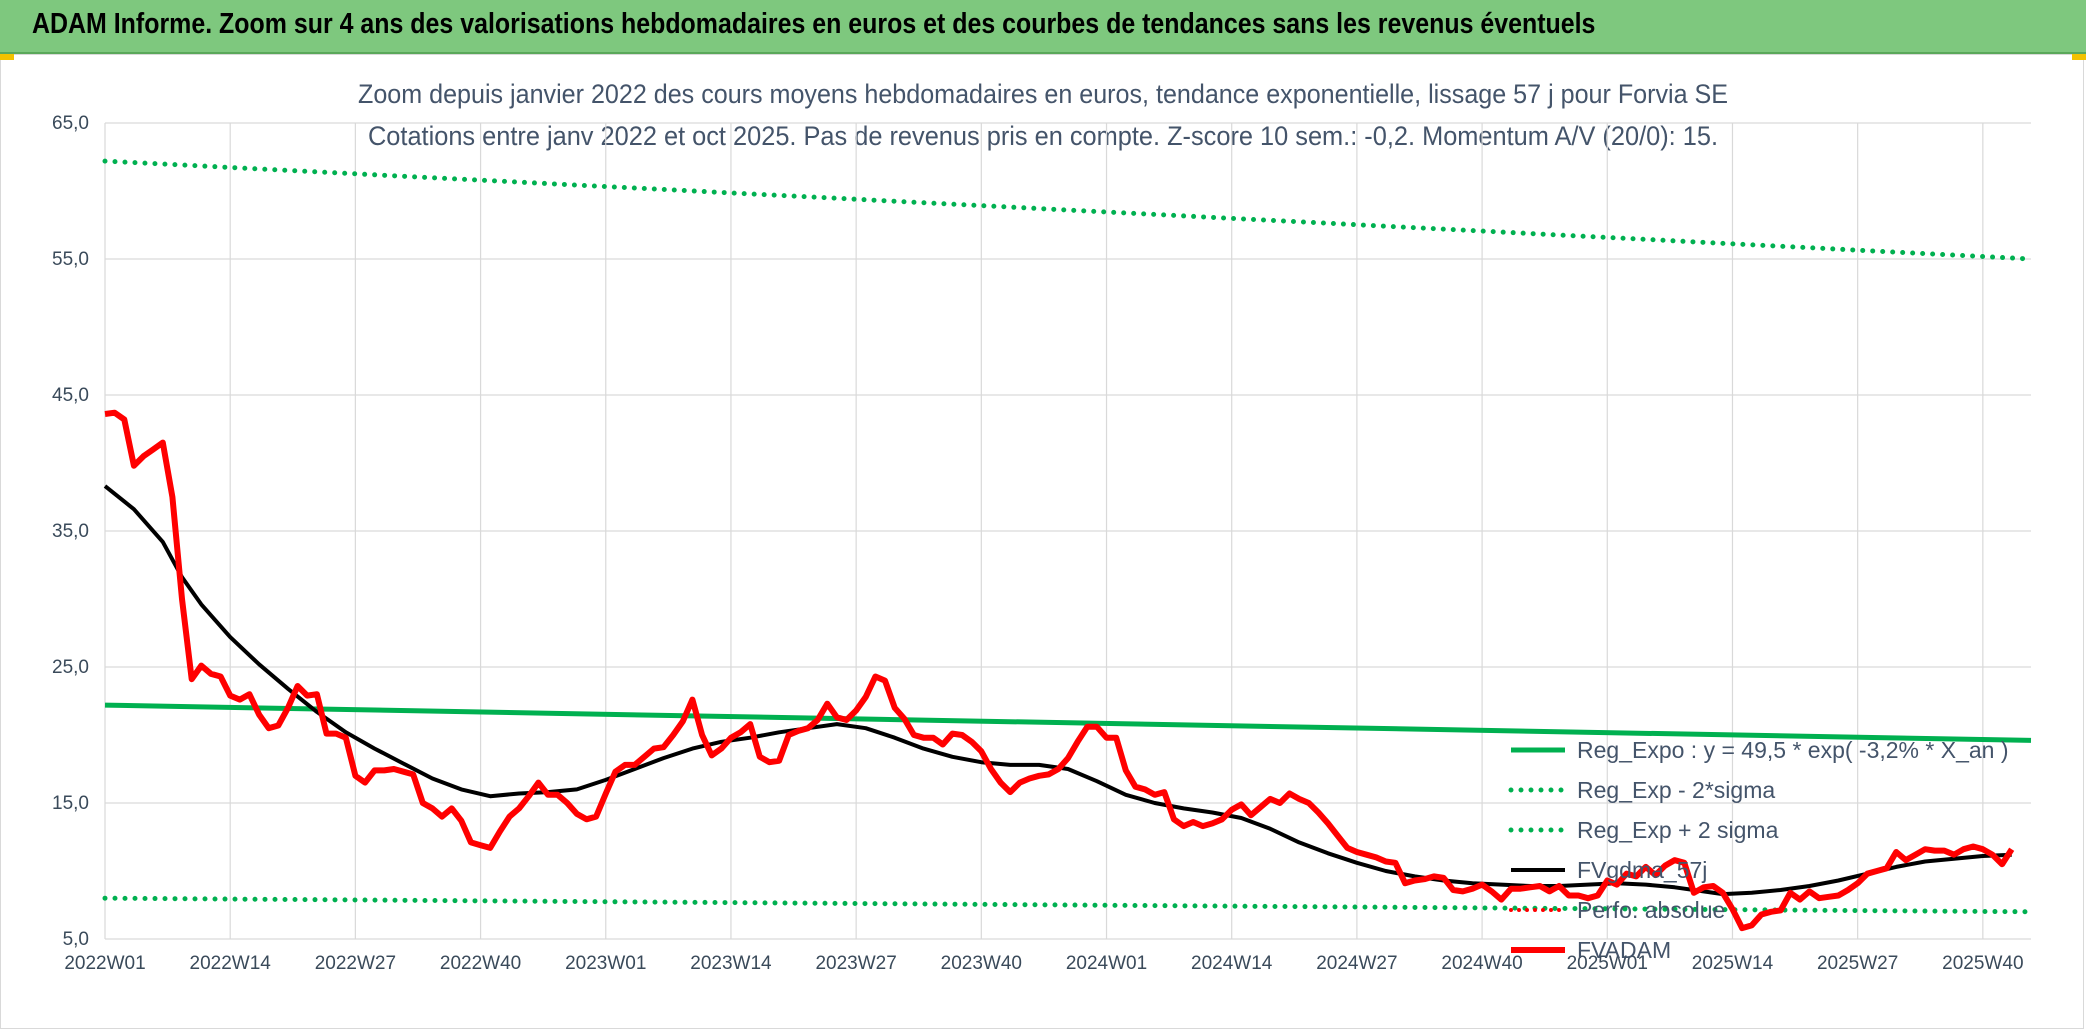 The image size is (2086, 1031). What do you see at coordinates (1356, 963) in the screenshot?
I see `x-tick-label: 2024W27` at bounding box center [1356, 963].